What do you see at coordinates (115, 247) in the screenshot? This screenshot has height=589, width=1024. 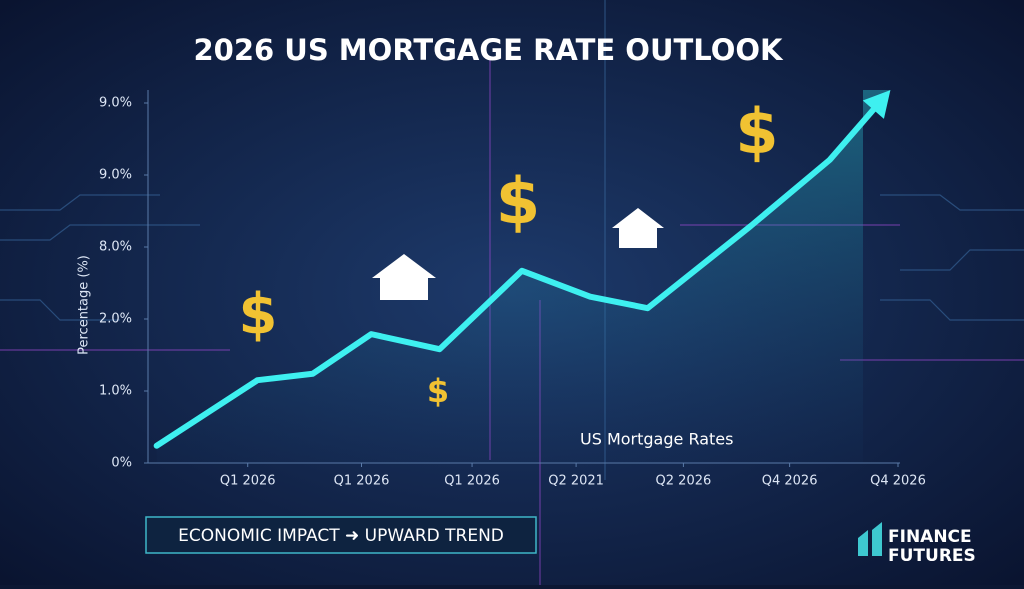 I see `y-tick-label: 8.0%` at bounding box center [115, 247].